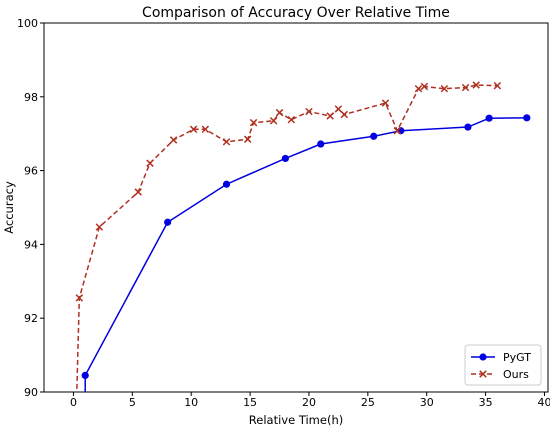 The image size is (550, 430). What do you see at coordinates (31, 318) in the screenshot?
I see `y-tick-label: 92` at bounding box center [31, 318].